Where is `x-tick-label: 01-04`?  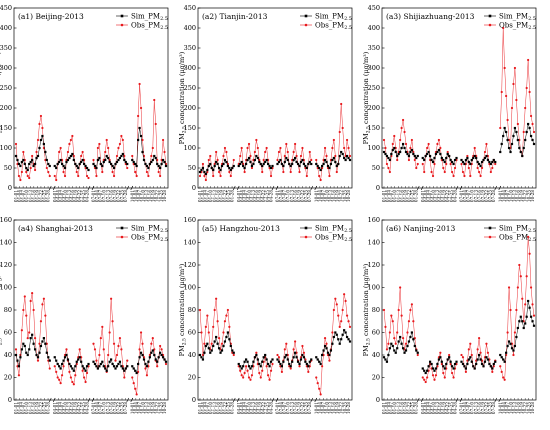 x-tick-label: 01-04 is located at coordinates (387, 408).